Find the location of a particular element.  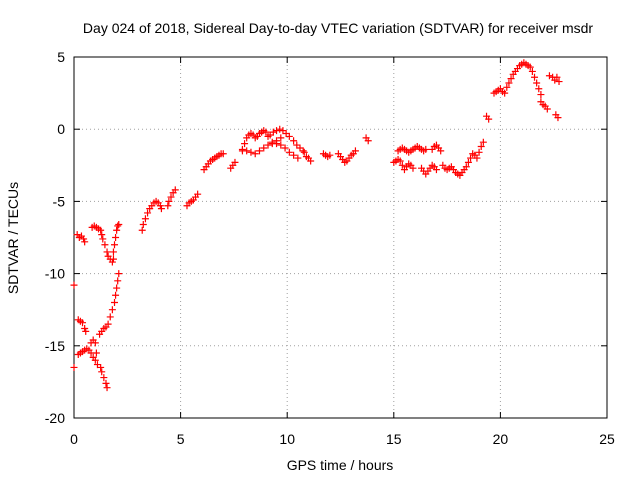

y-axis-label: SDTVAR / TECUs is located at coordinates (13, 238).